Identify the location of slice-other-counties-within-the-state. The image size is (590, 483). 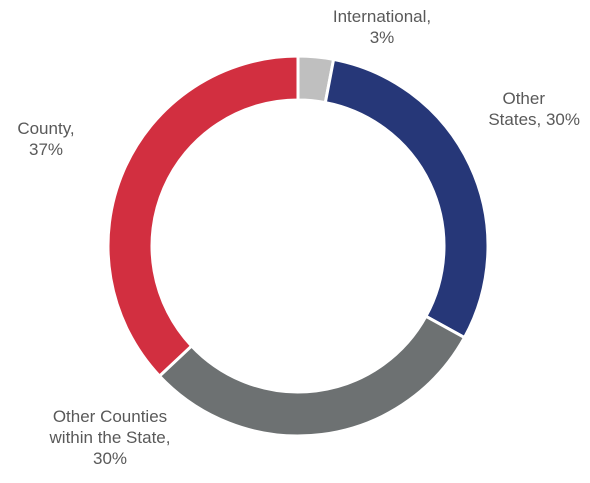
(311, 376).